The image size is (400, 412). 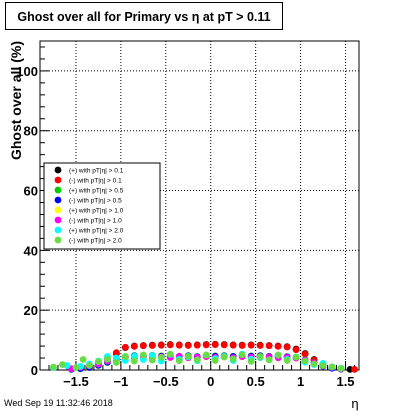 What do you see at coordinates (76, 381) in the screenshot?
I see `x-tick-label: −1.5` at bounding box center [76, 381].